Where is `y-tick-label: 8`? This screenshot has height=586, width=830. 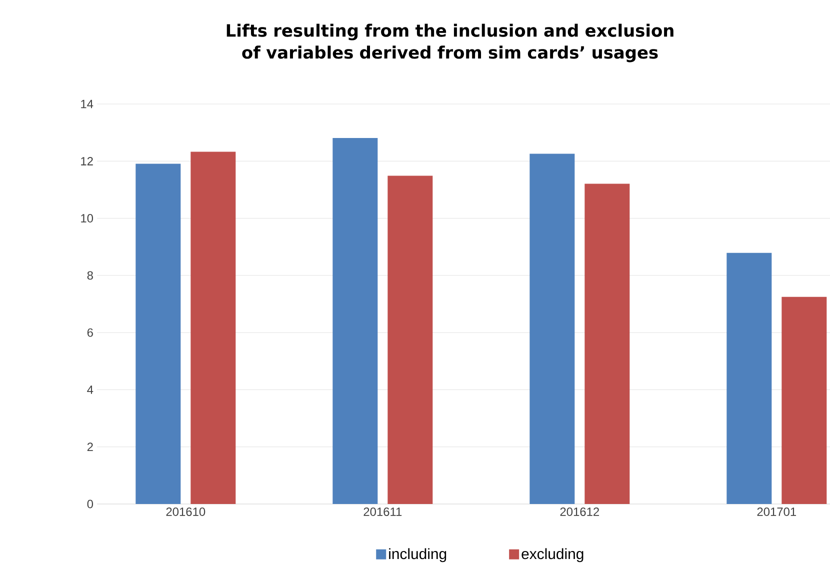 y-tick-label: 8 is located at coordinates (90, 275).